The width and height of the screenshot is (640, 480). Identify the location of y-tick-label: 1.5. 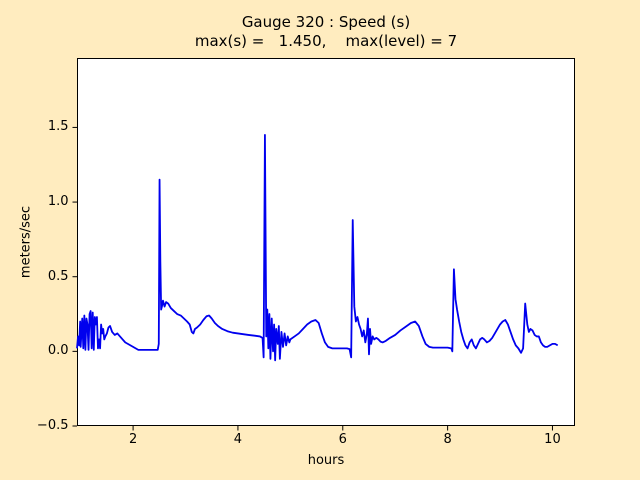
(58, 127).